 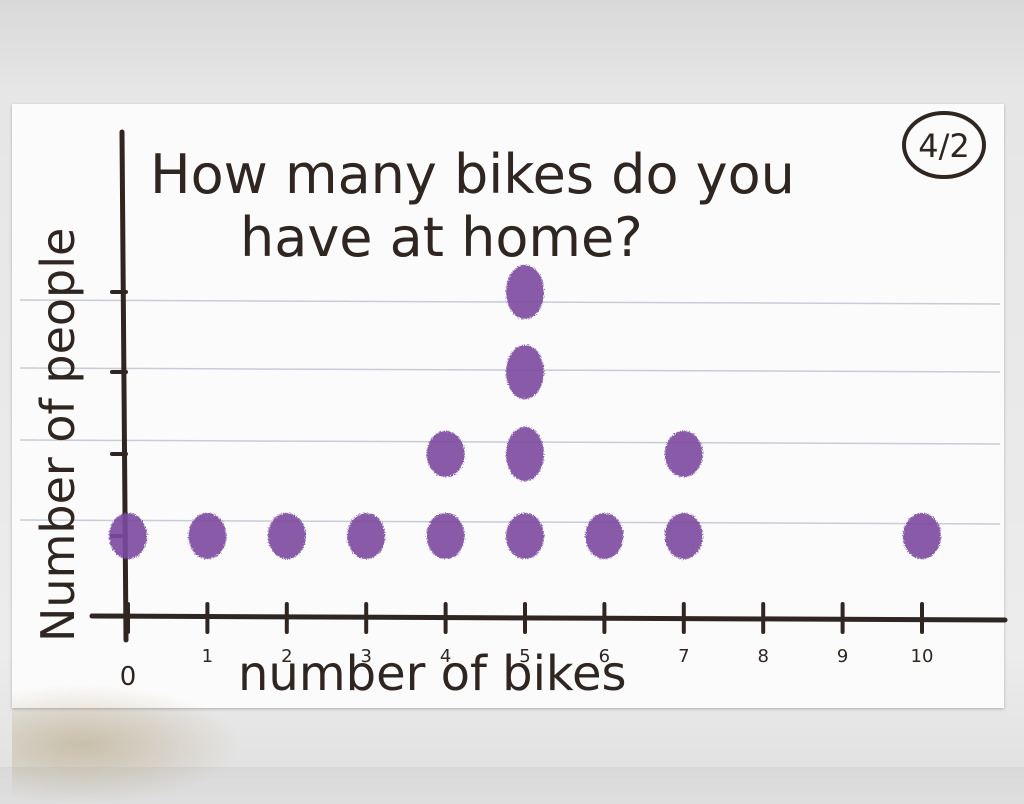 I want to click on badge-text: 4/2, so click(x=944, y=146).